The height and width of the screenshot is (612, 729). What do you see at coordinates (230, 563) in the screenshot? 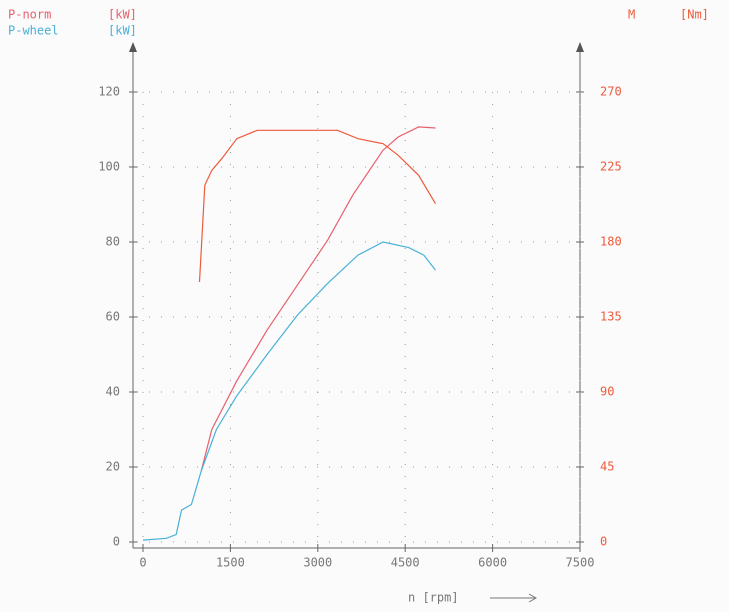
I see `x-tick-label: 1500` at bounding box center [230, 563].